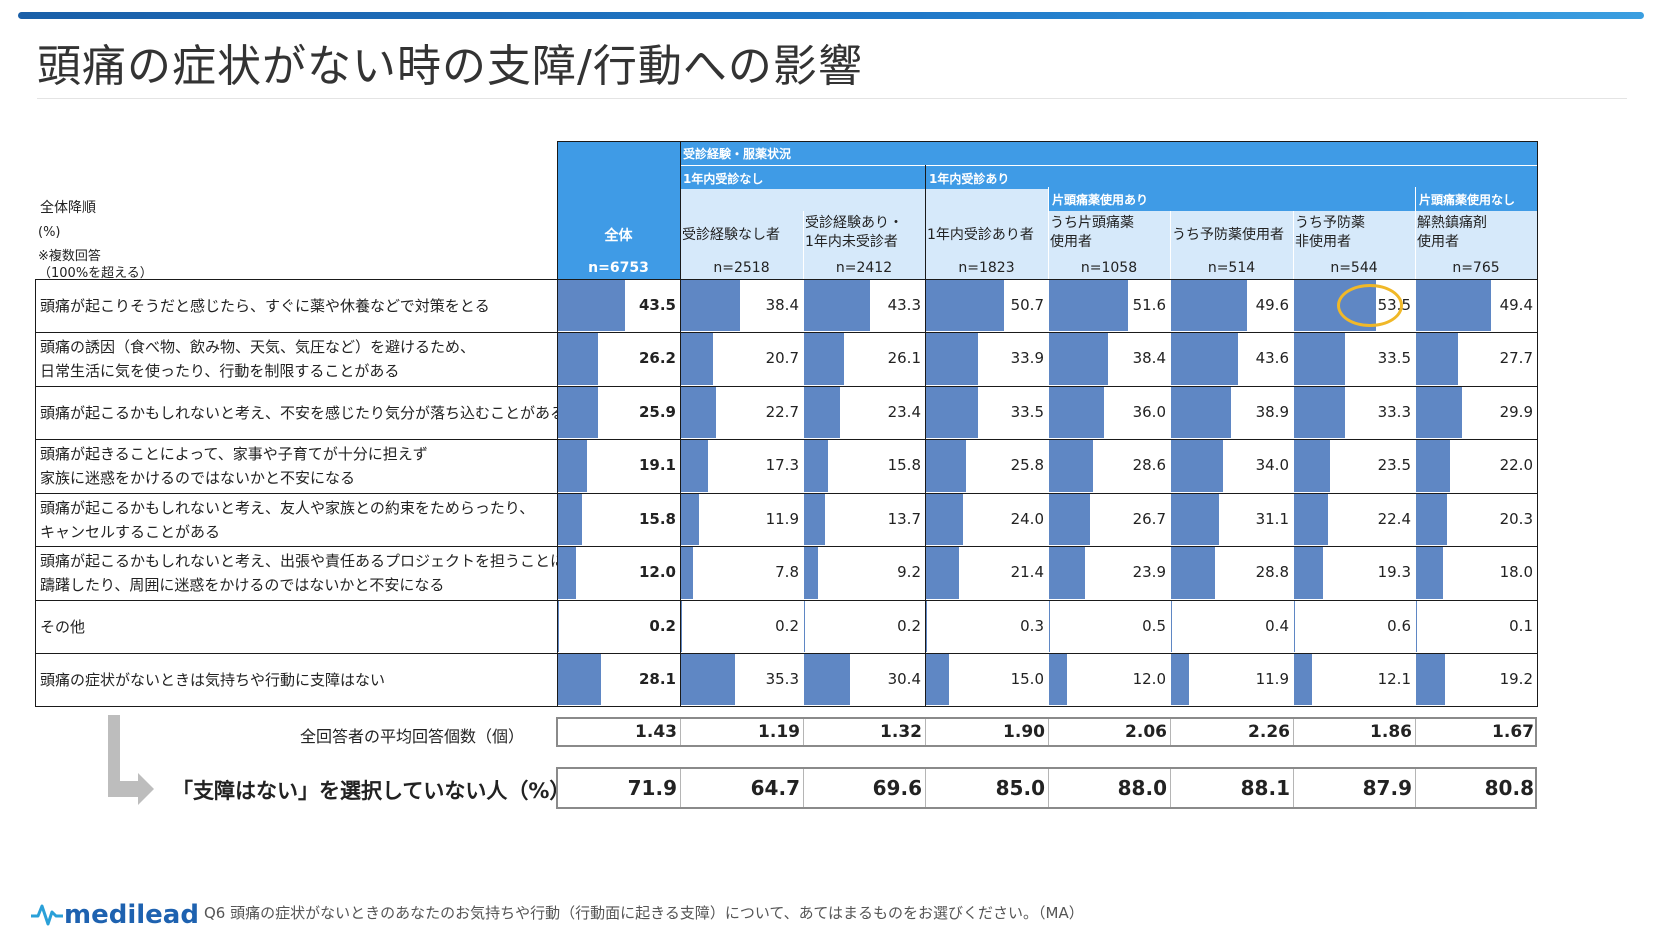 The width and height of the screenshot is (1662, 936). What do you see at coordinates (1516, 679) in the screenshot?
I see `data-value: 19.2` at bounding box center [1516, 679].